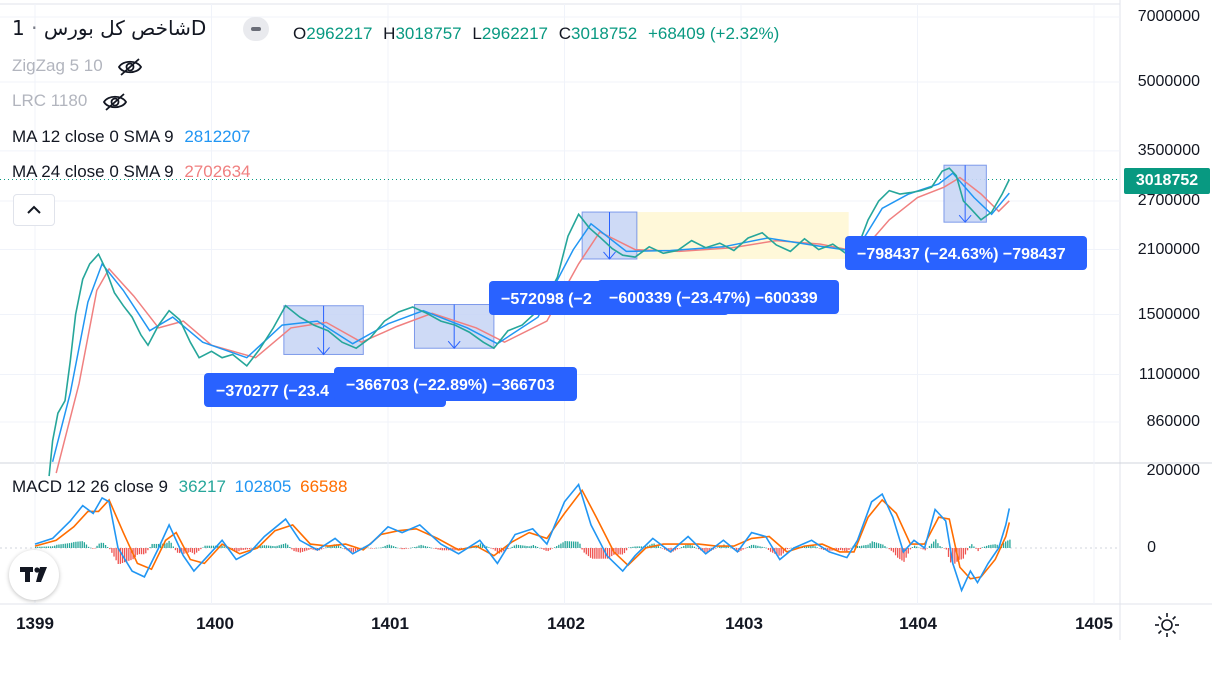 The image size is (1212, 673). What do you see at coordinates (1168, 150) in the screenshot?
I see `y-tick-label: 3500000` at bounding box center [1168, 150].